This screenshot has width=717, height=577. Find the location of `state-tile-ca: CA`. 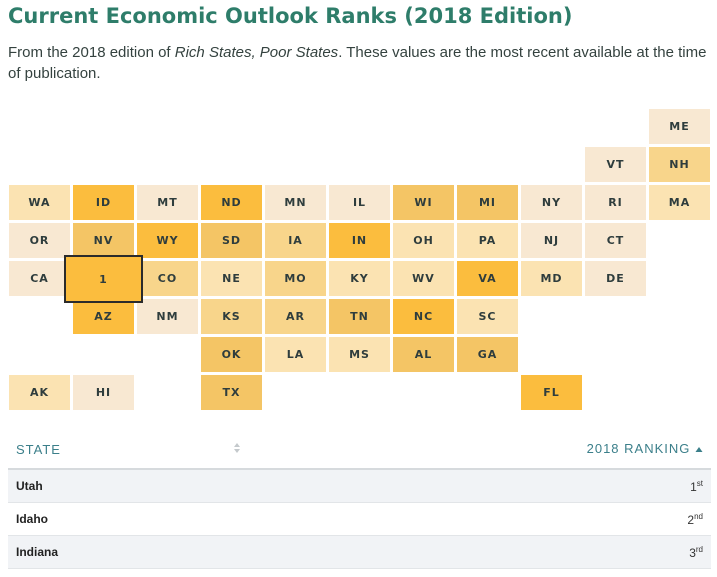

state-tile-ca: CA is located at coordinates (39, 278).